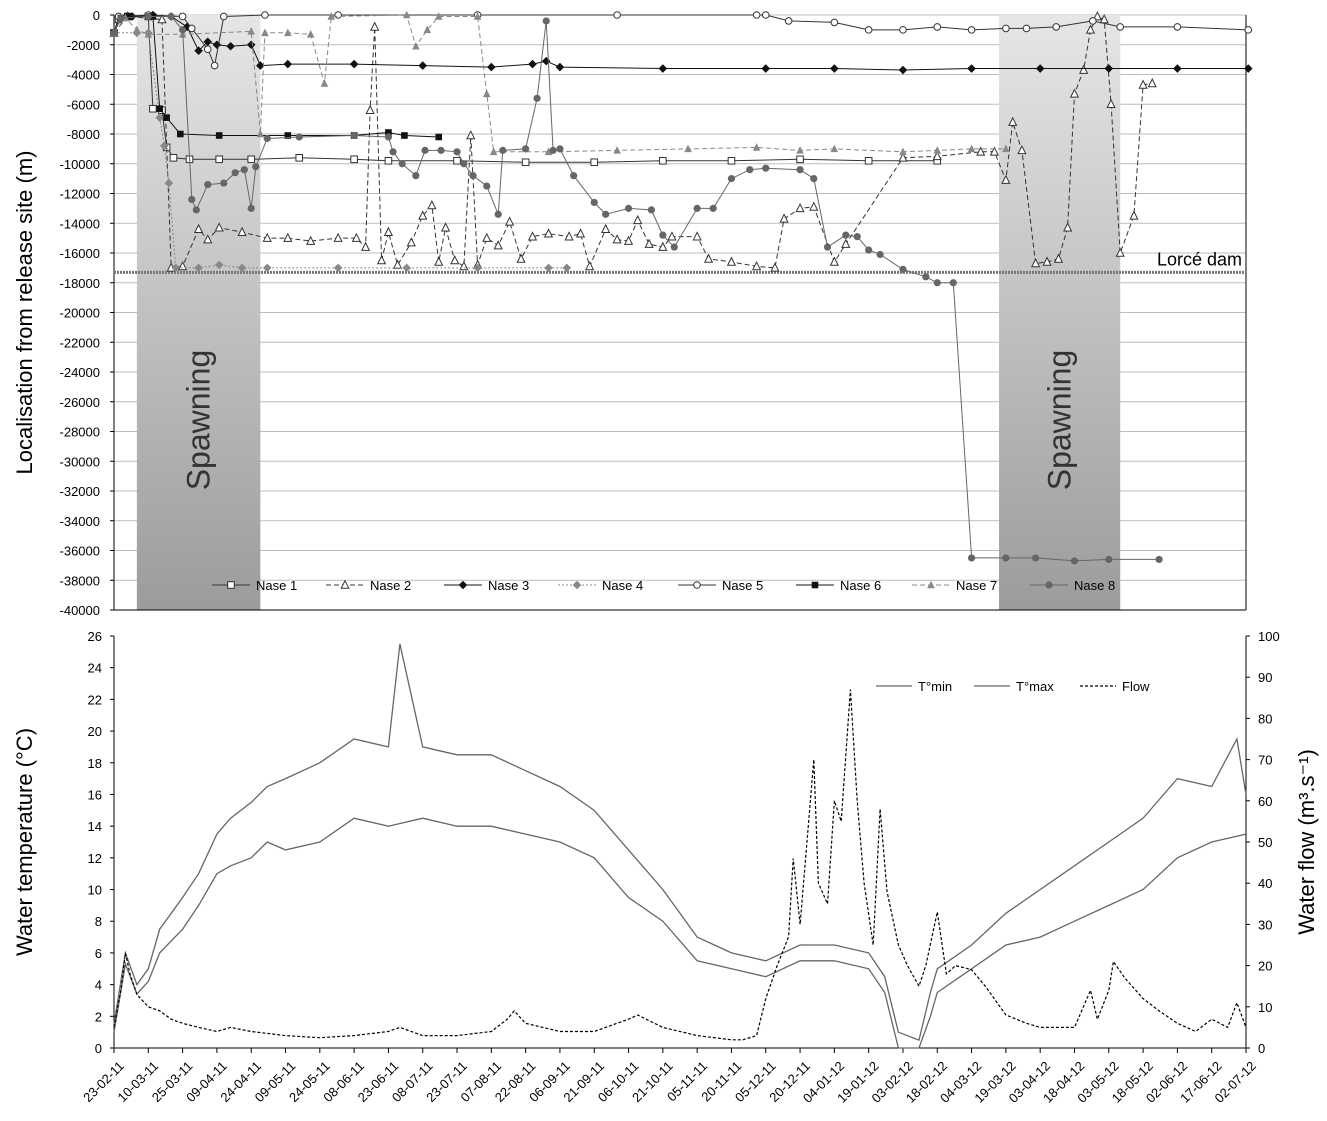 The width and height of the screenshot is (1327, 1121). What do you see at coordinates (368, 585) in the screenshot?
I see `legend-item-nase-2: Nase 2` at bounding box center [368, 585].